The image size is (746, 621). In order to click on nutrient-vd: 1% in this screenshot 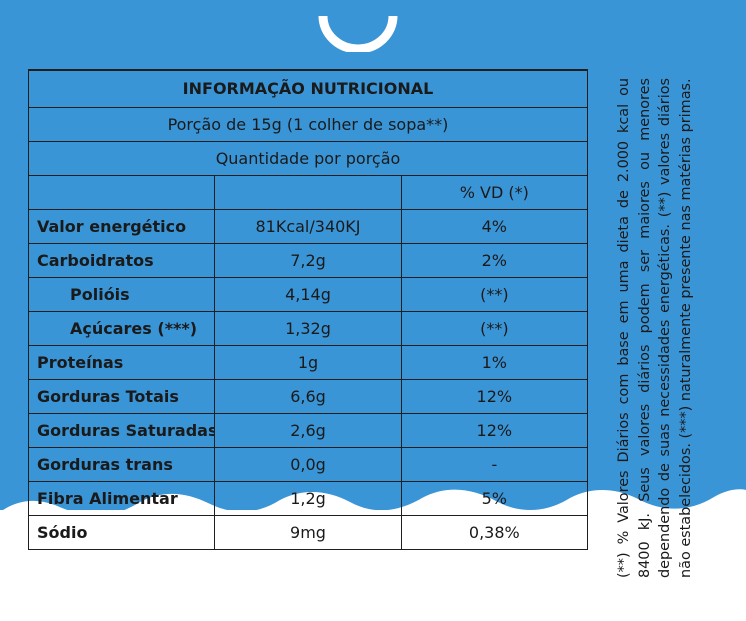, I will do `click(494, 362)`.